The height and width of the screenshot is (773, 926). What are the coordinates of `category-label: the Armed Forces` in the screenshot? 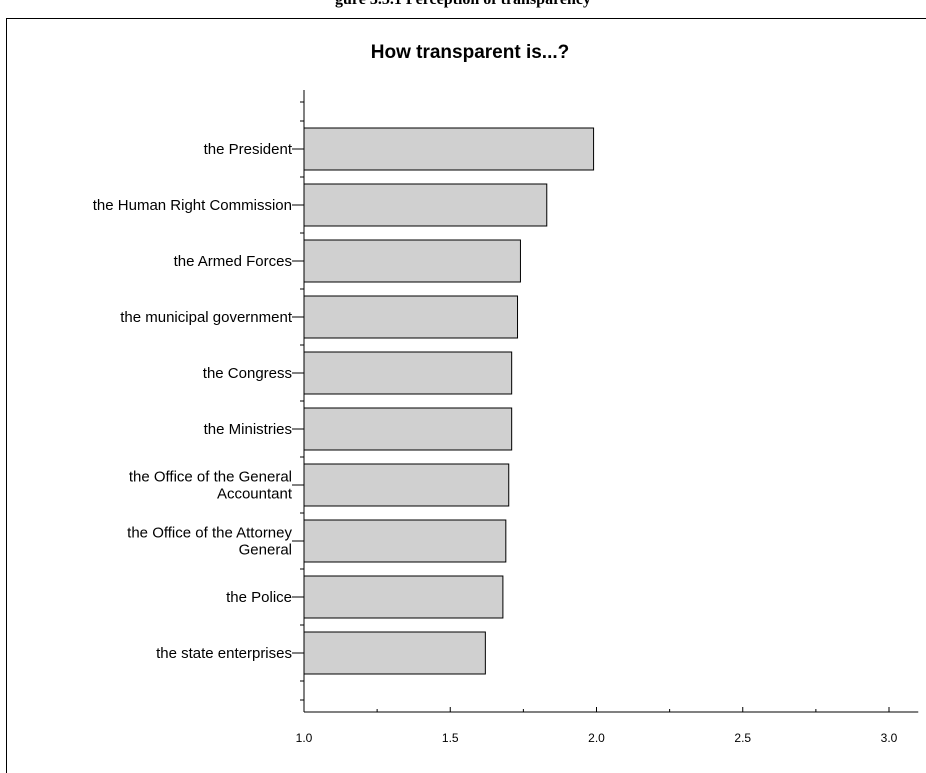 It's located at (233, 261).